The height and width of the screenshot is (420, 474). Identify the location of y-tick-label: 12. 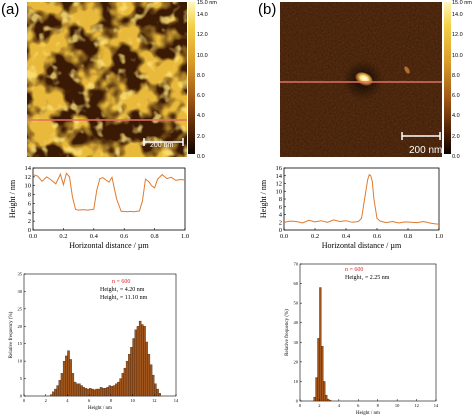
(28, 177).